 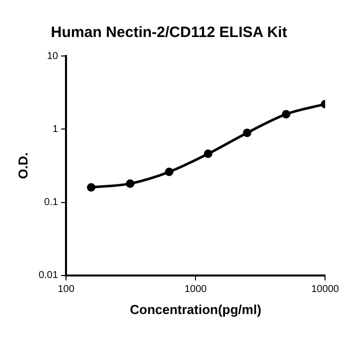 What do you see at coordinates (22, 166) in the screenshot?
I see `y-axis-title: O.D.` at bounding box center [22, 166].